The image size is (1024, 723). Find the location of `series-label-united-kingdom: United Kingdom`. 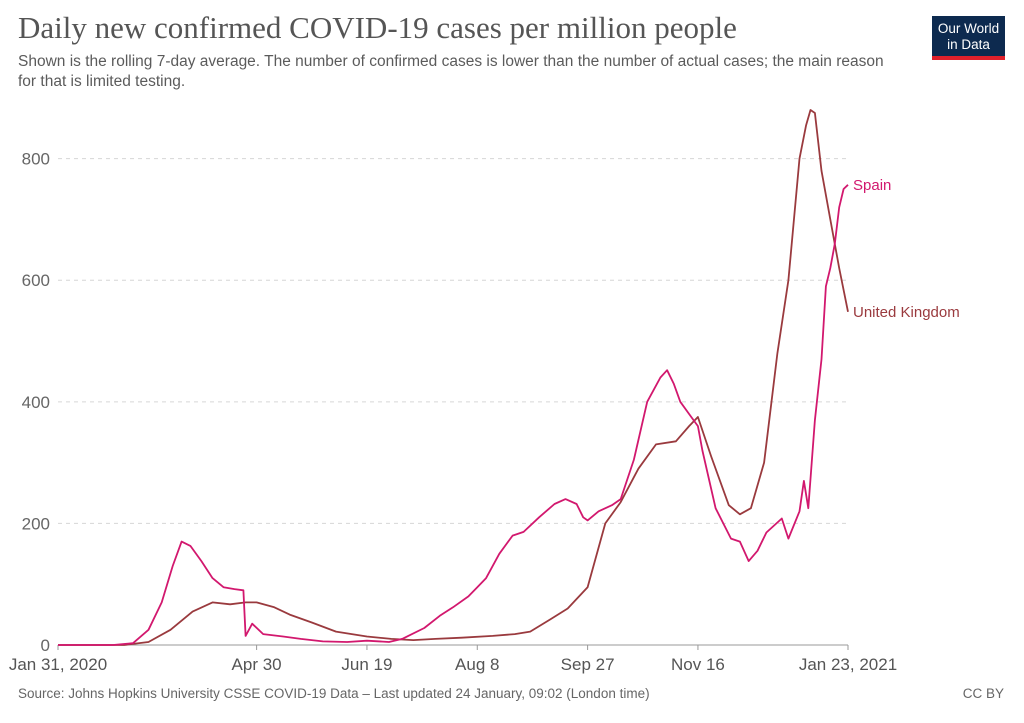

series-label-united-kingdom: United Kingdom is located at coordinates (906, 312).